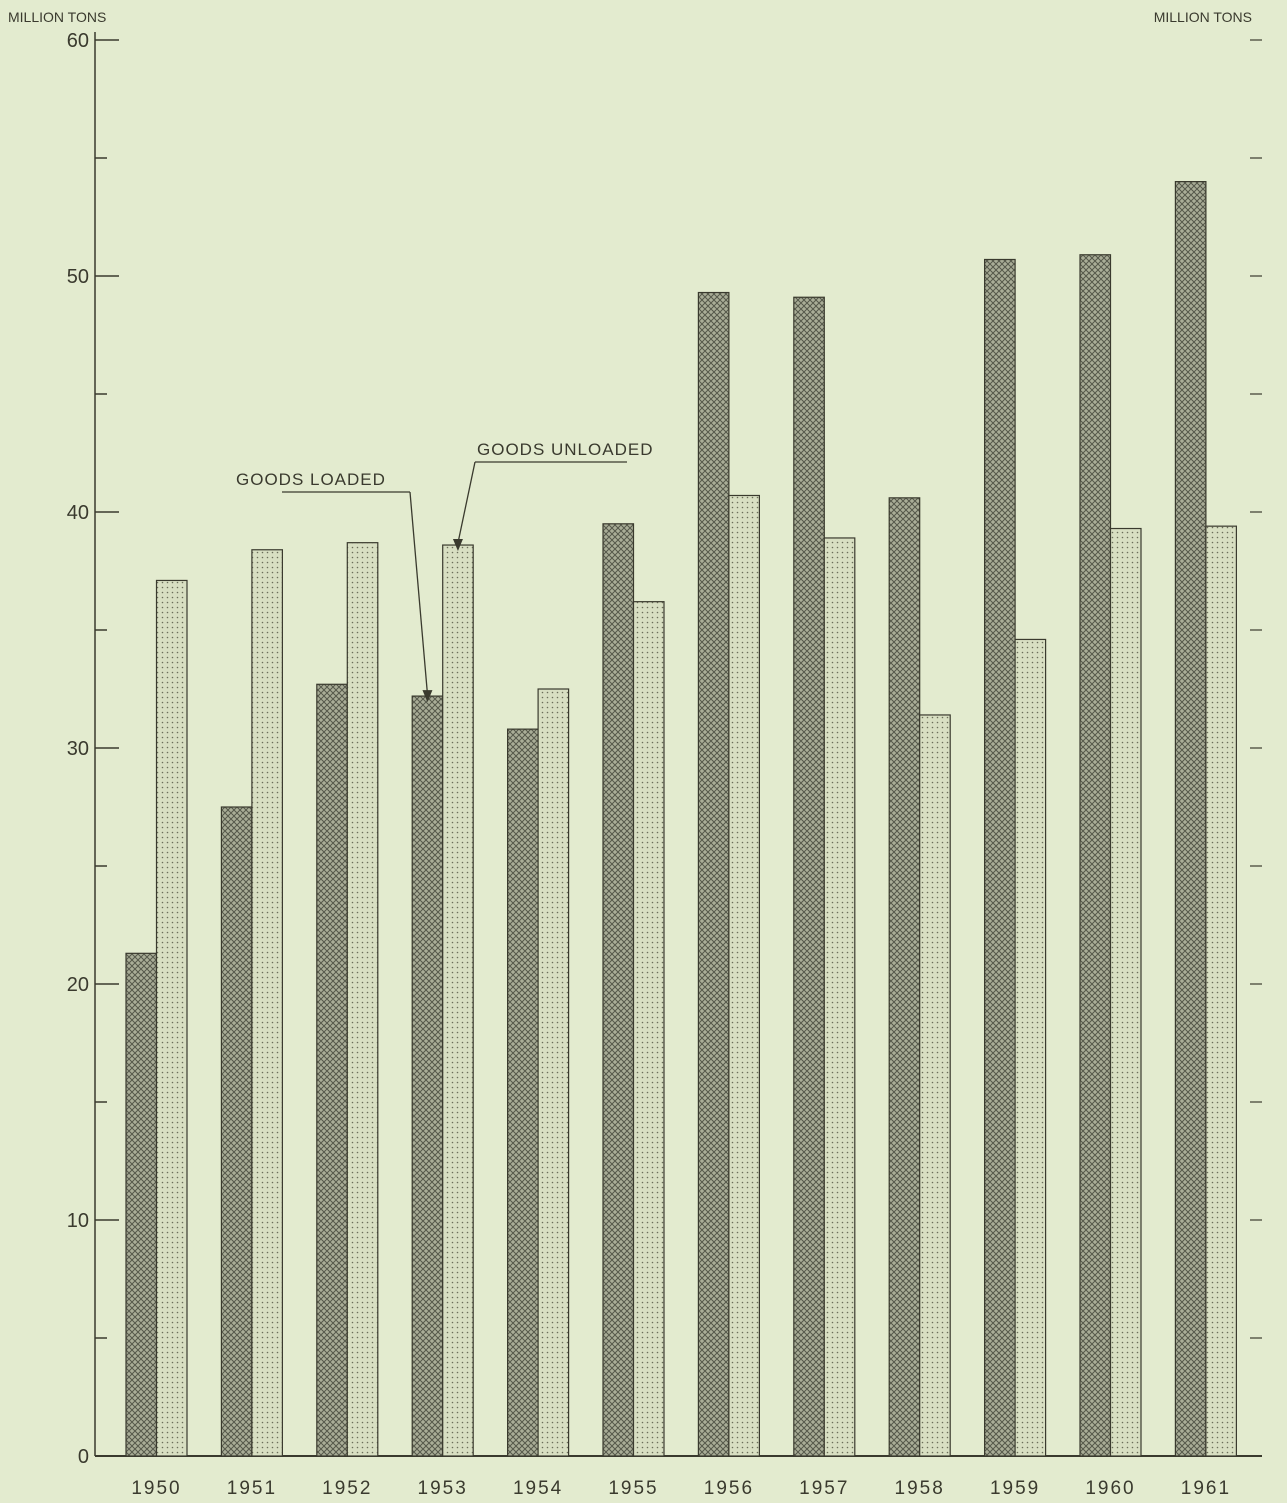 The height and width of the screenshot is (1503, 1287). What do you see at coordinates (267, 1003) in the screenshot?
I see `bar-goods-unloaded-1951` at bounding box center [267, 1003].